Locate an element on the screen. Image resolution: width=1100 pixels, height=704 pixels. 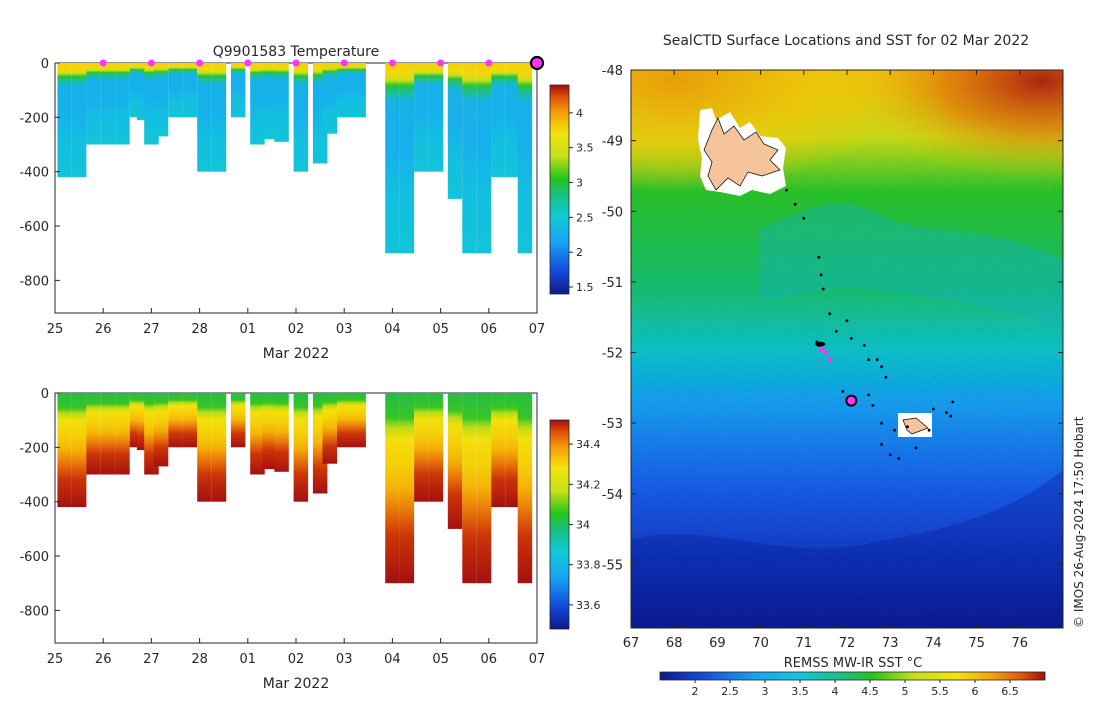
track-cluster is located at coordinates (820, 344).